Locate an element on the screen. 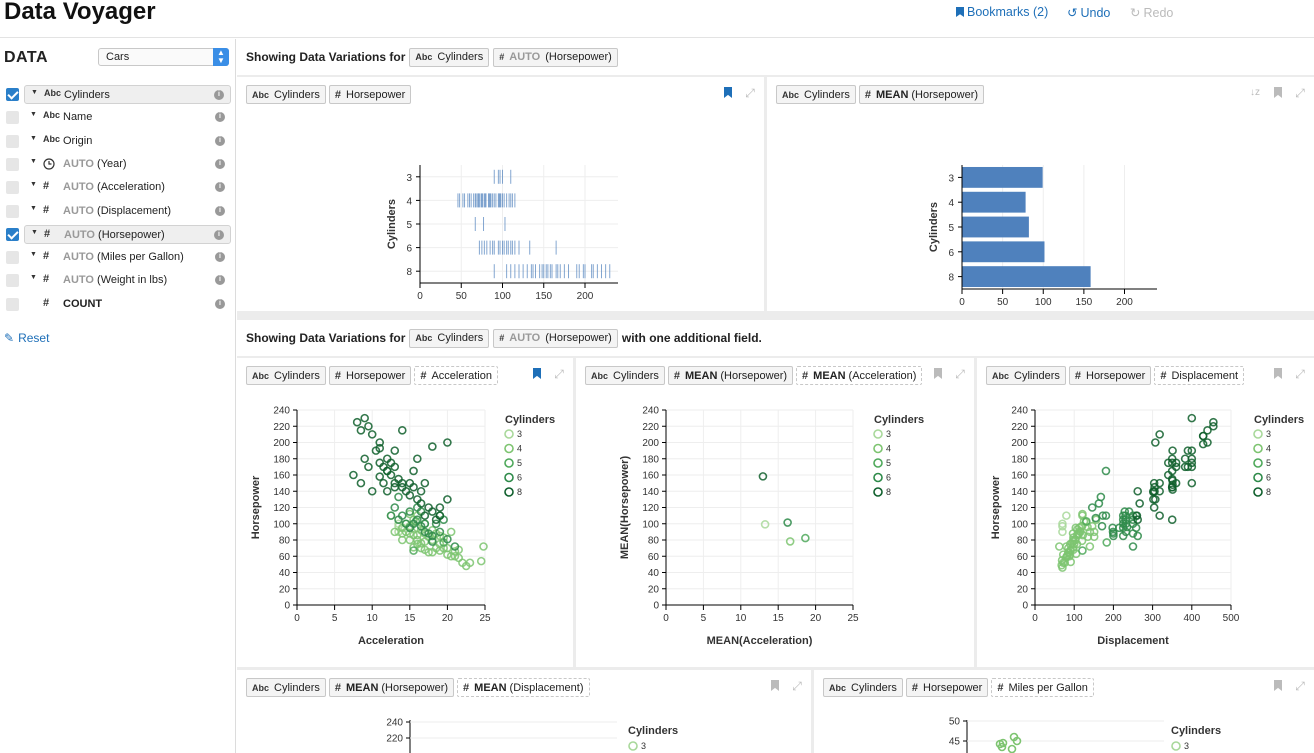  undo-label: Undo is located at coordinates (1095, 12).